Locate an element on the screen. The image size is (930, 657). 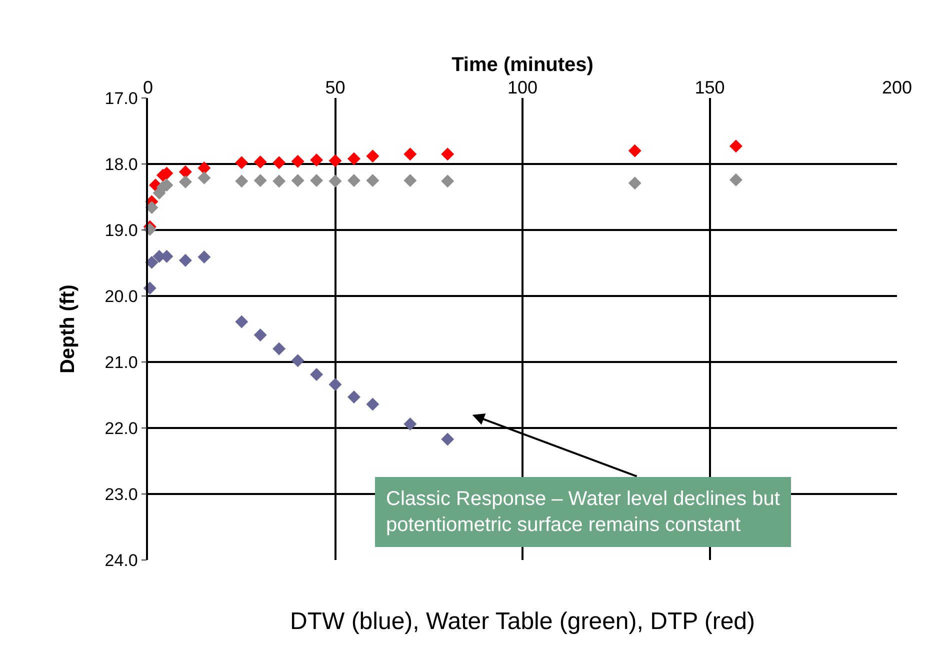
x-tick-label: 100 is located at coordinates (522, 87).